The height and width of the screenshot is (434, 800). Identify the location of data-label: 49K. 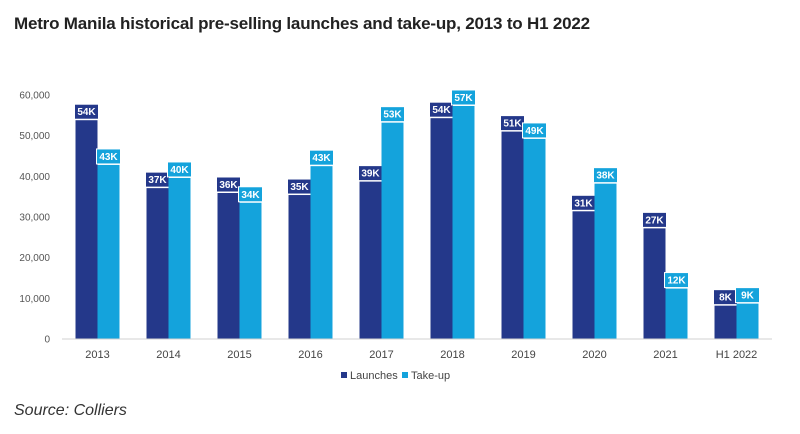
(534, 131).